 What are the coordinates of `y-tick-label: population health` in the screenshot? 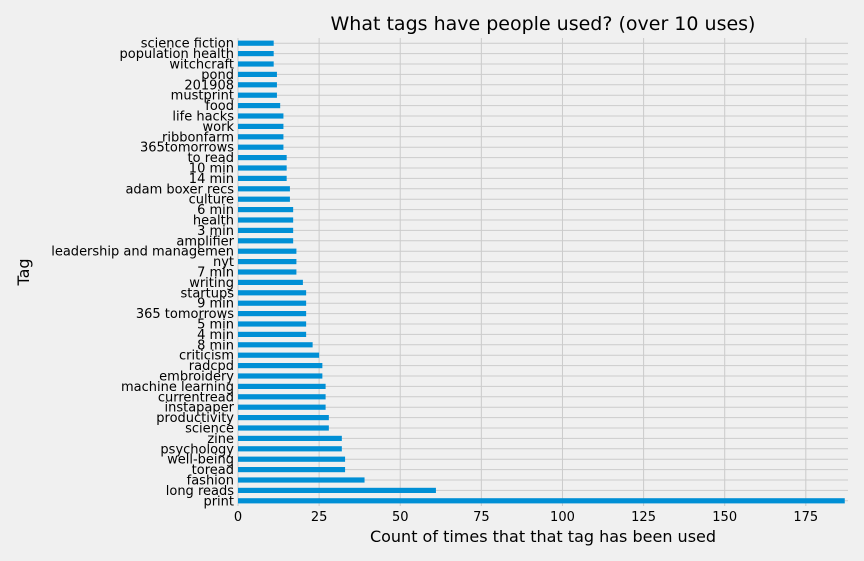 It's located at (177, 54).